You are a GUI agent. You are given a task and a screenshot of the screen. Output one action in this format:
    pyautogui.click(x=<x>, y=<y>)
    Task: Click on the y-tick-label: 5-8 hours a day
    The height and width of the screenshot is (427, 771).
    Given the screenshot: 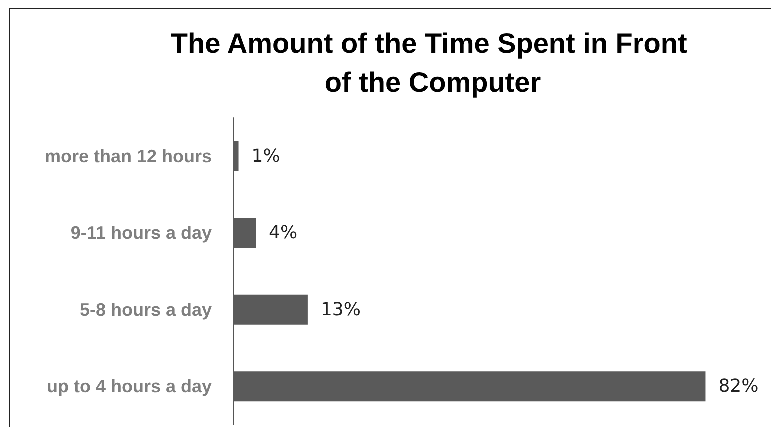 What is the action you would take?
    pyautogui.click(x=146, y=310)
    